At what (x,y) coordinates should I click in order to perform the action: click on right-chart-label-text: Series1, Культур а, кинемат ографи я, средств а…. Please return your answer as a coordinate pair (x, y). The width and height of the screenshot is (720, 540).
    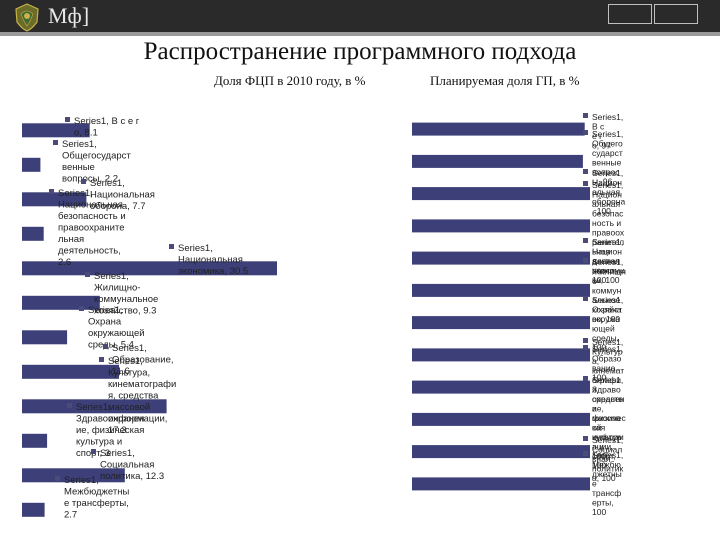
    Looking at the image, I should click on (608, 399).